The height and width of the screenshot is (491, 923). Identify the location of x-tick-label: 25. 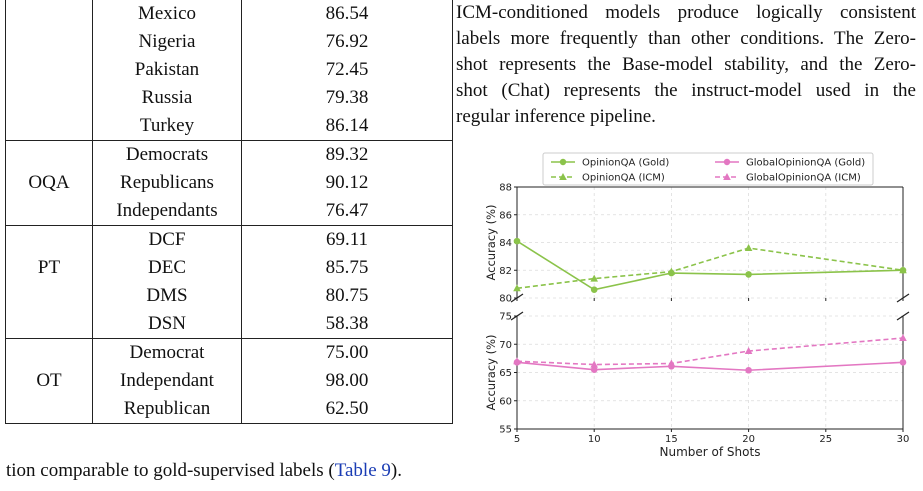
(825, 439).